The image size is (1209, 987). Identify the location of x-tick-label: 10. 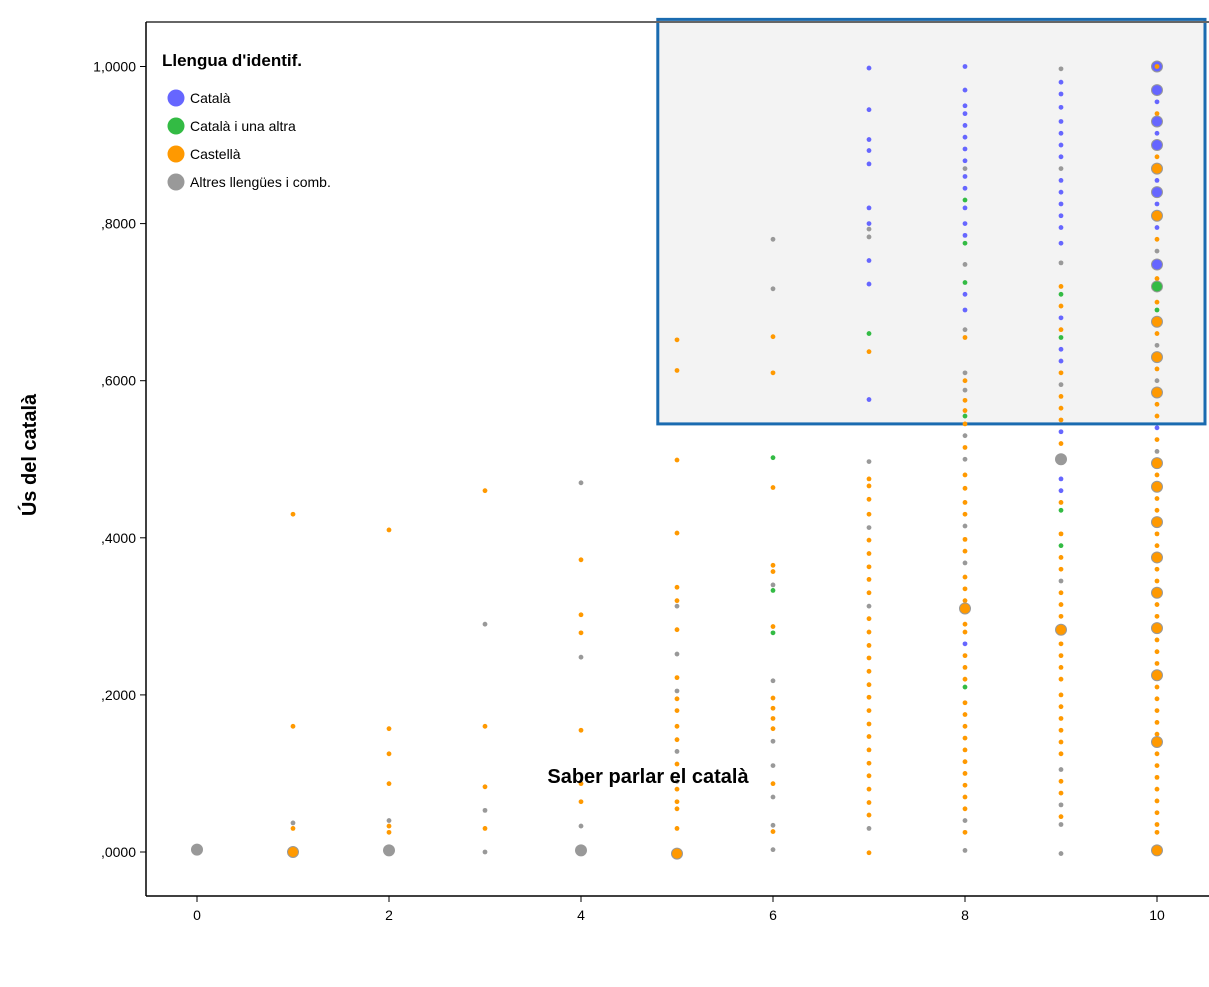
(1157, 915).